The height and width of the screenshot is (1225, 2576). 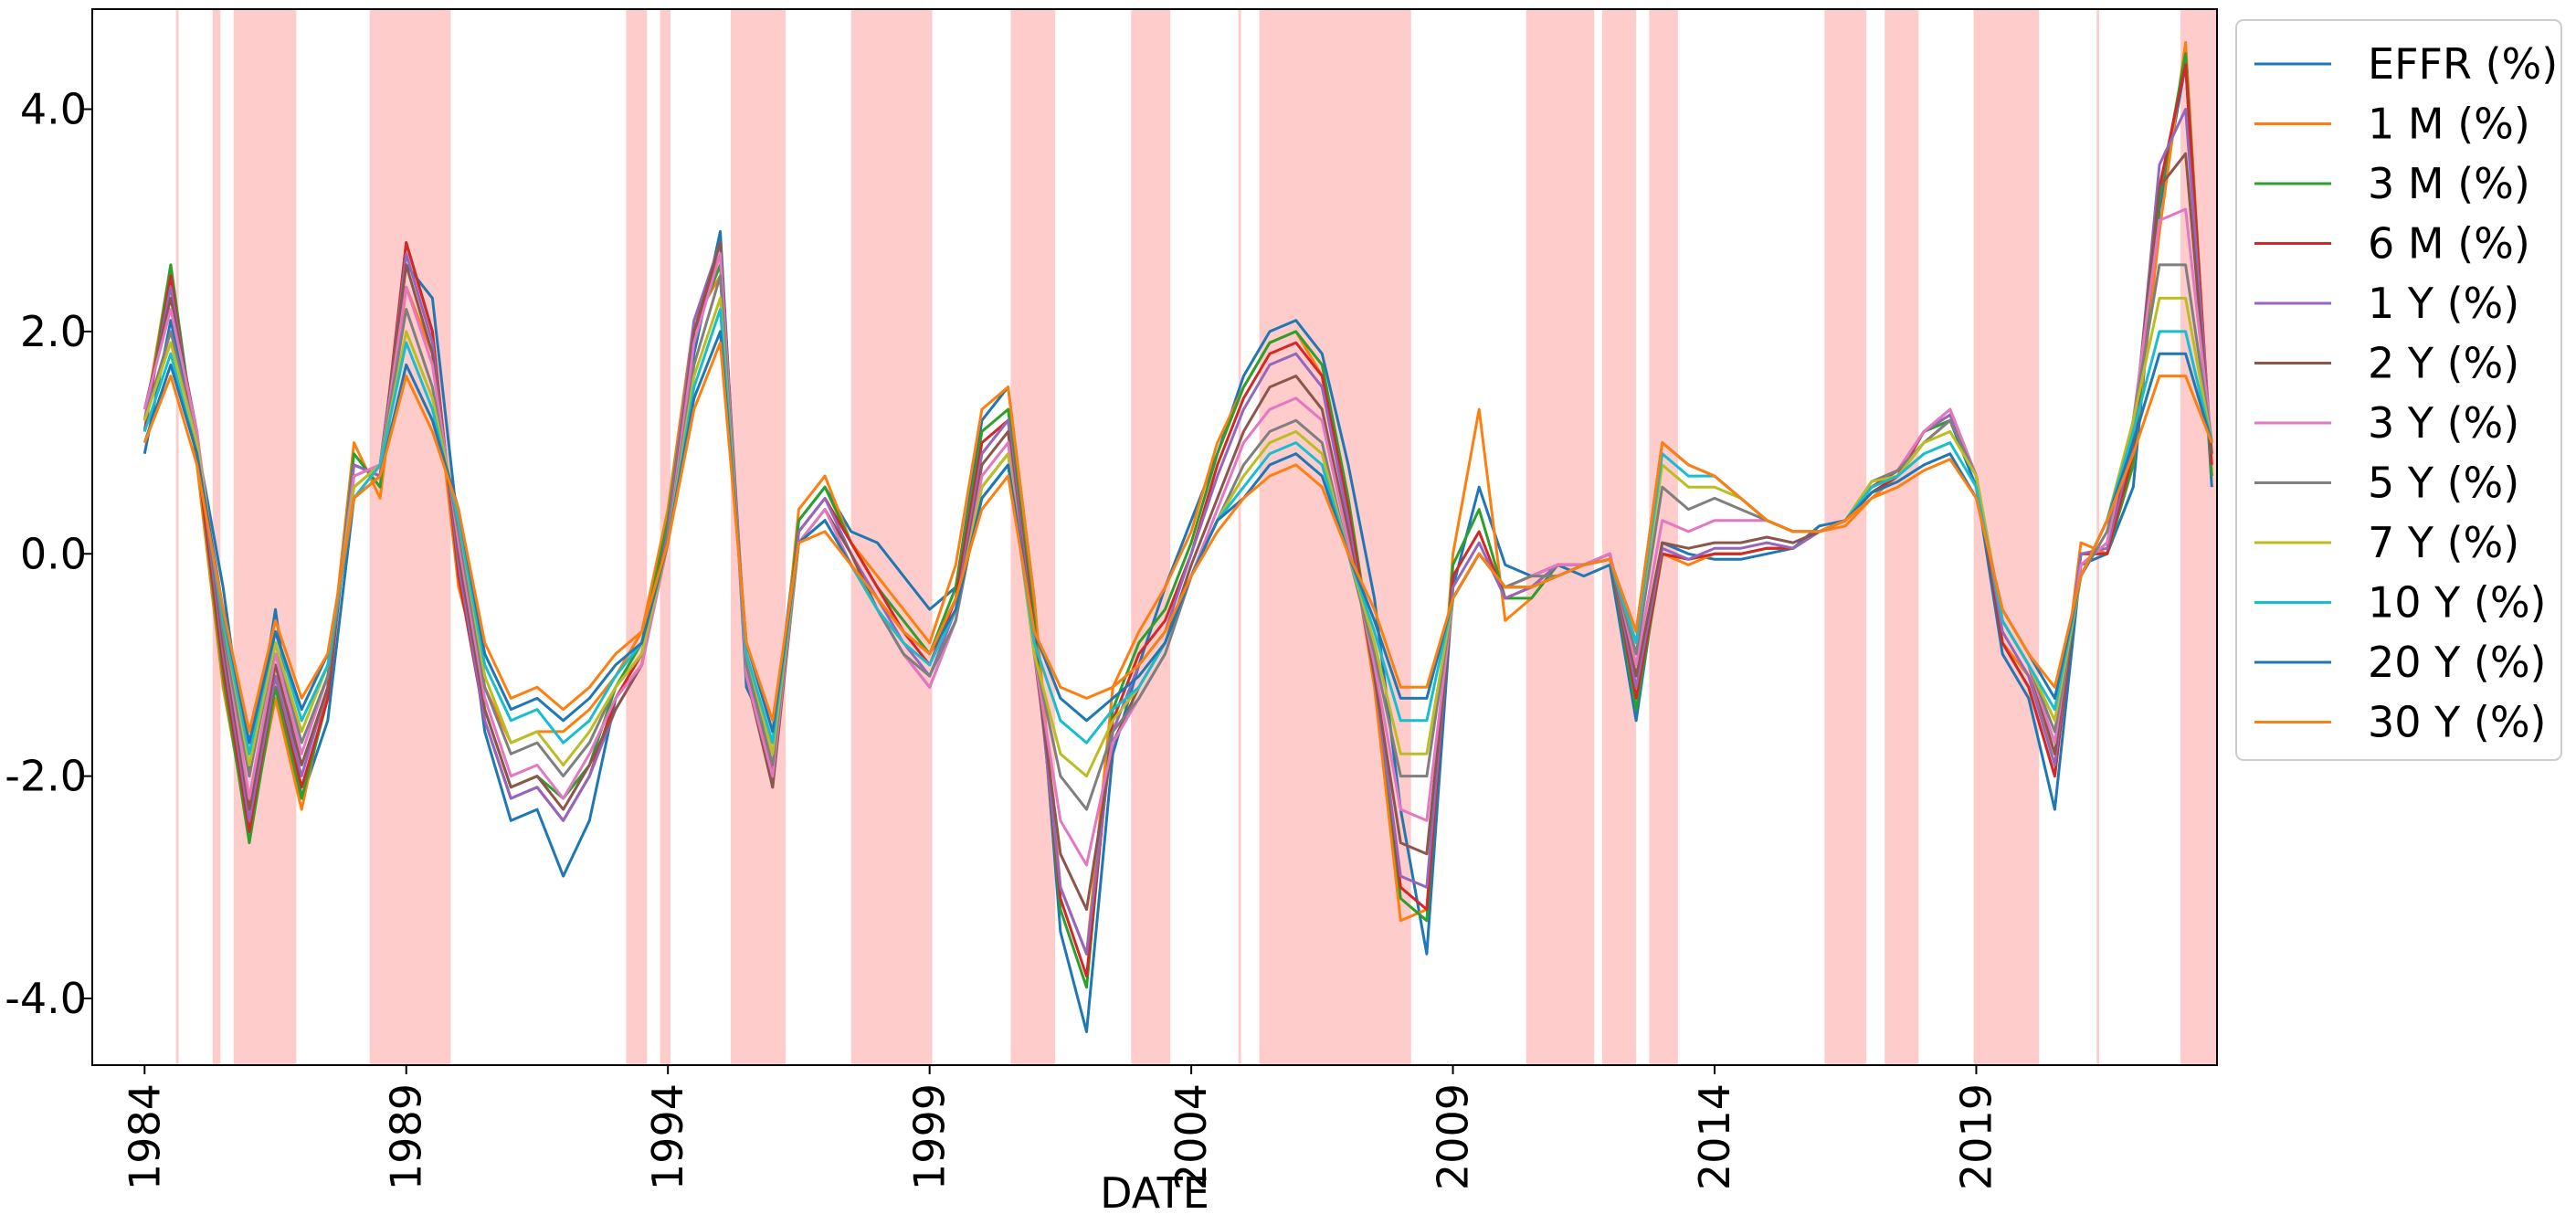 I want to click on legend-label: 7 Y (%), so click(x=2443, y=542).